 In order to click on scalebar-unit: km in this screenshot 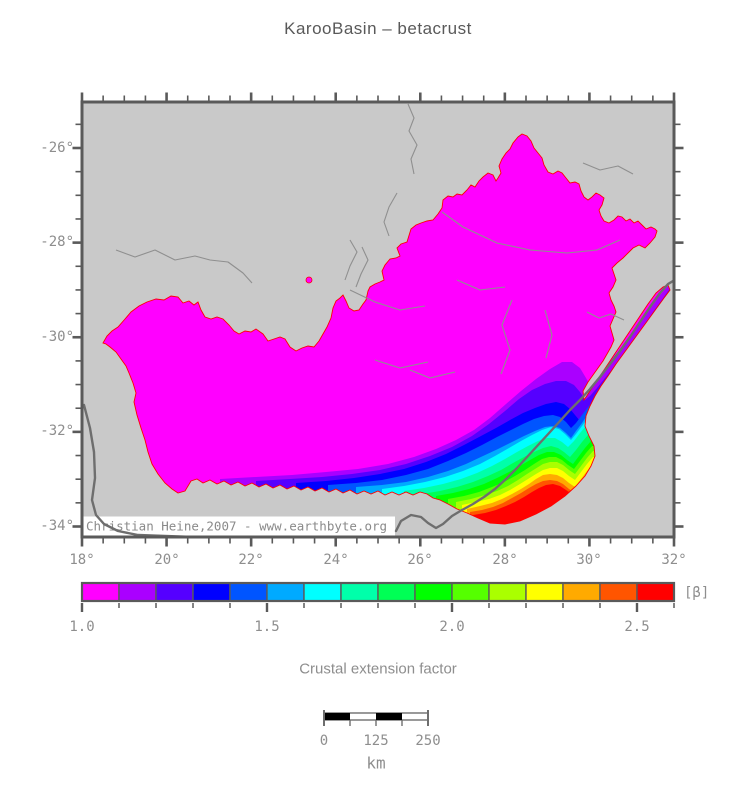, I will do `click(376, 763)`.